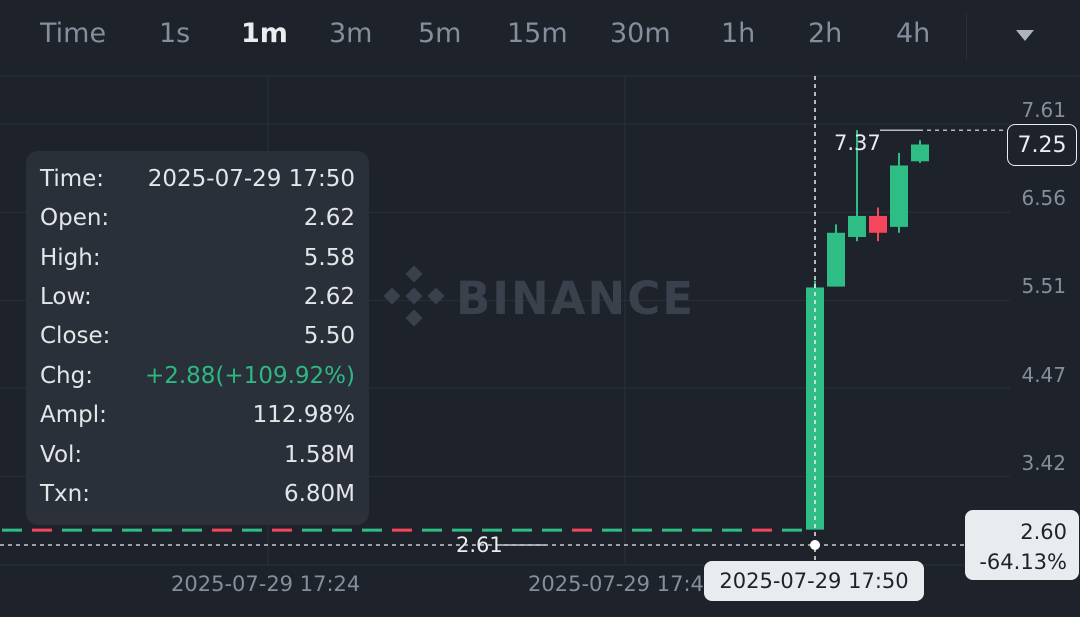  Describe the element at coordinates (66, 297) in the screenshot. I see `tooltip-key: Low:` at that location.